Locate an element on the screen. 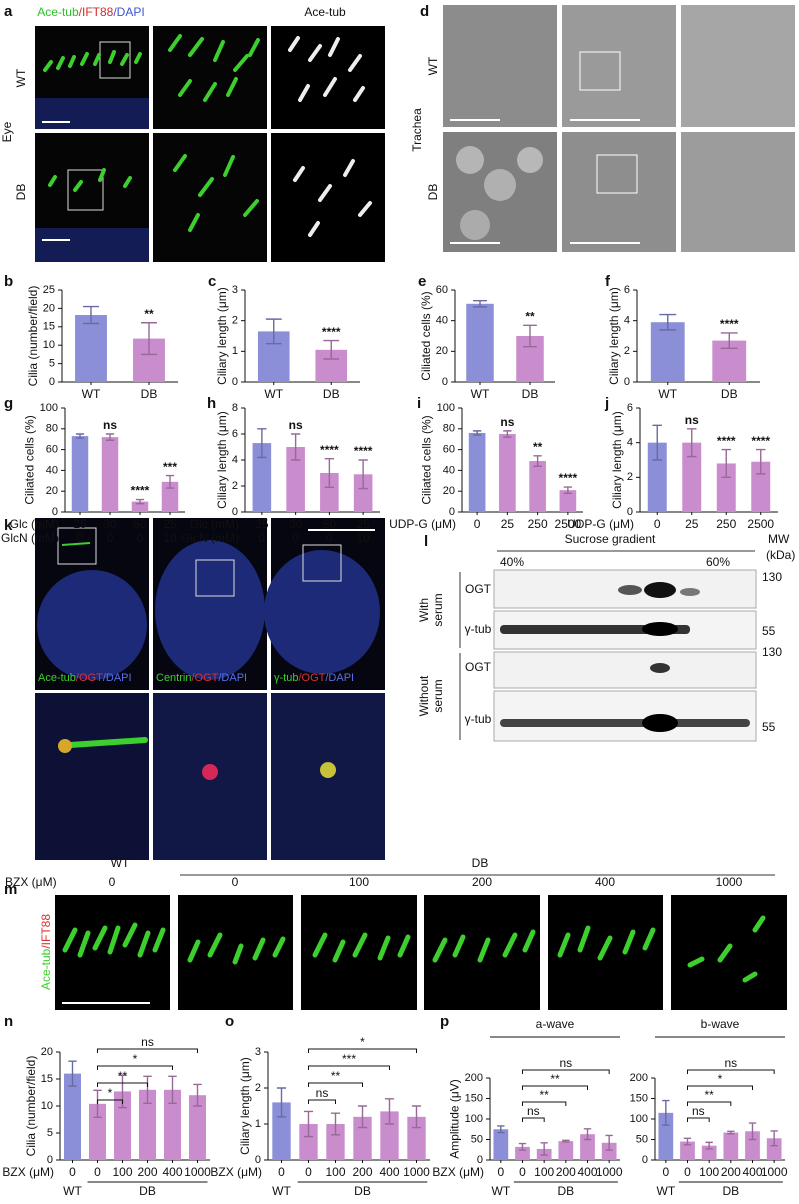 The image size is (799, 1204). dose: 100 is located at coordinates (359, 882).